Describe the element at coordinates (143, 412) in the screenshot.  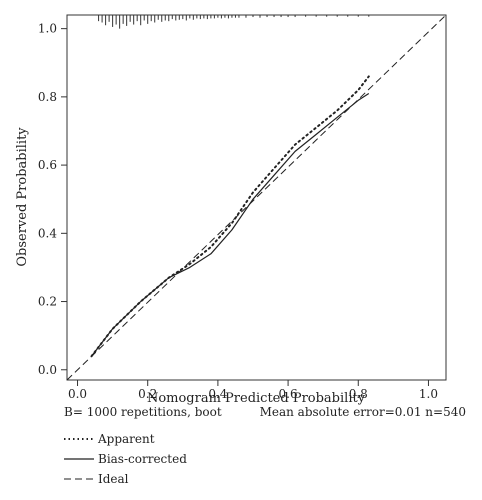
I see `bootstrap-note: B= 1000 repetitions, boot` at that location.